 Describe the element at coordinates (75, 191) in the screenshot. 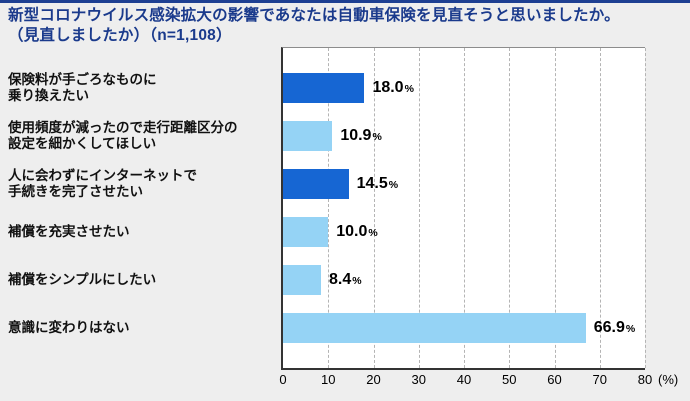

I see `category-label-line: 手続きを完了させたい` at that location.